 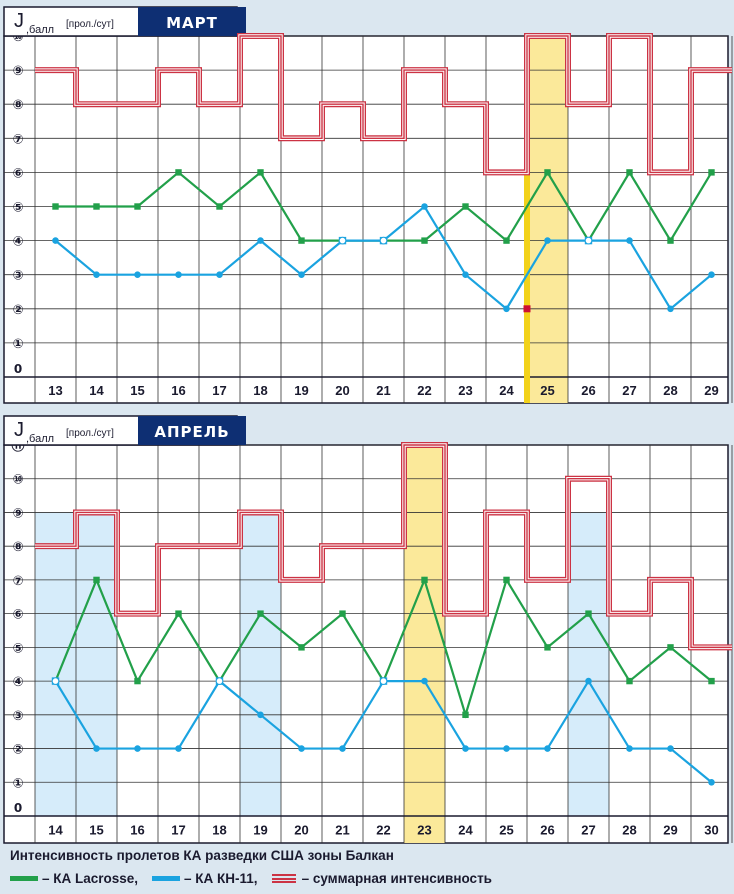 I want to click on y-tick-label: ④, so click(x=17, y=682).